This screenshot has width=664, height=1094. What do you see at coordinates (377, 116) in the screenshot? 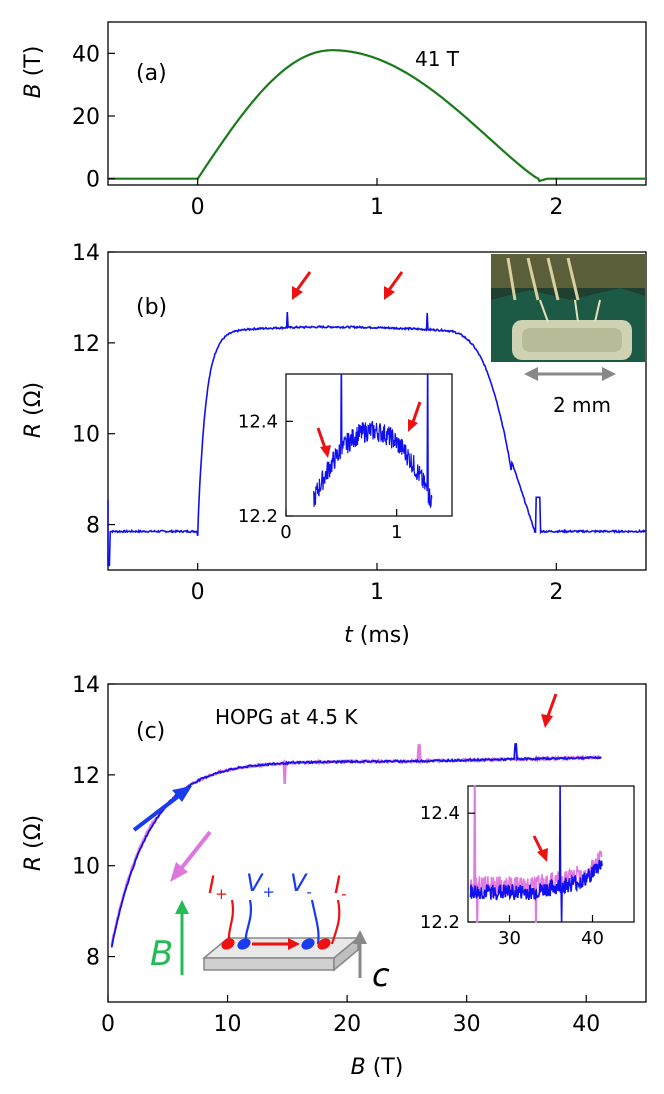
I see `panel-a-field-line` at bounding box center [377, 116].